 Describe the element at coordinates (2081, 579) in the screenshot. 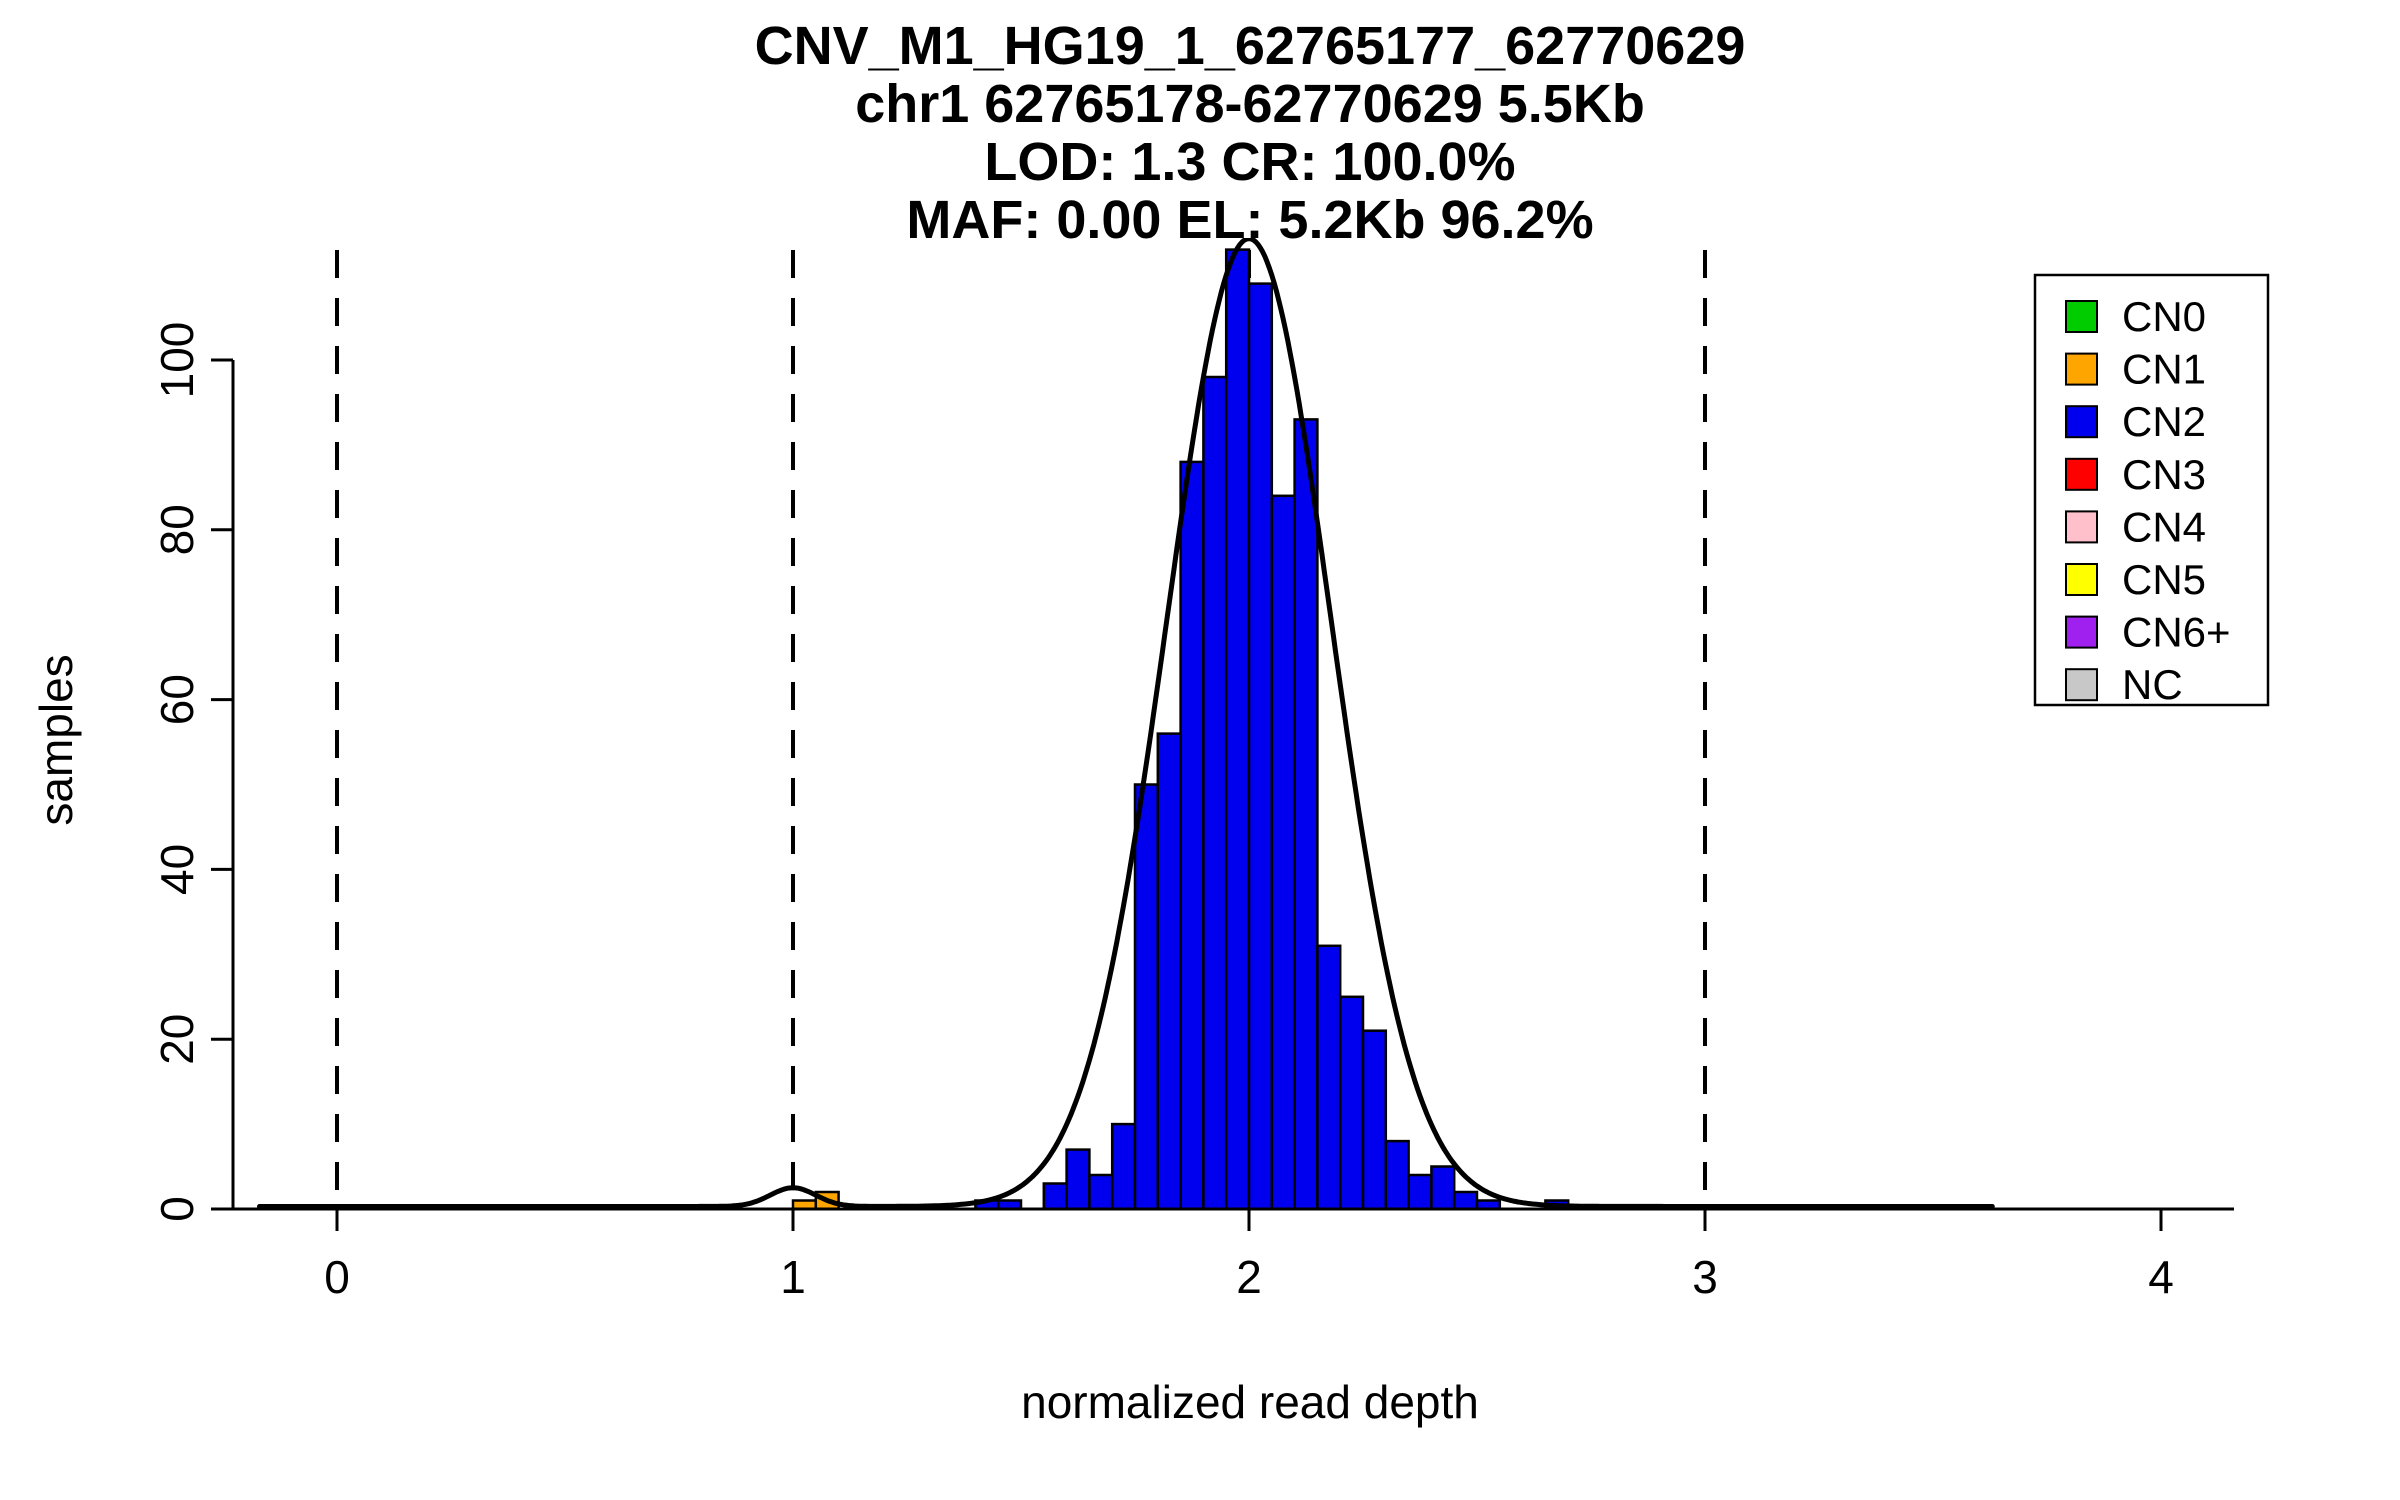

I see `legend-swatch-CN5` at that location.